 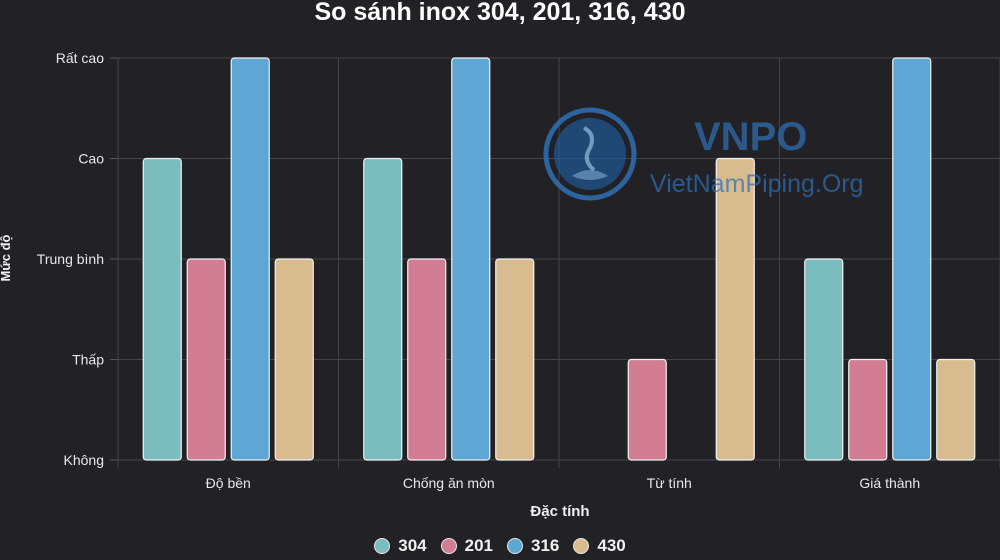 What do you see at coordinates (757, 184) in the screenshot?
I see `watermark-site: VietNamPiping.Org` at bounding box center [757, 184].